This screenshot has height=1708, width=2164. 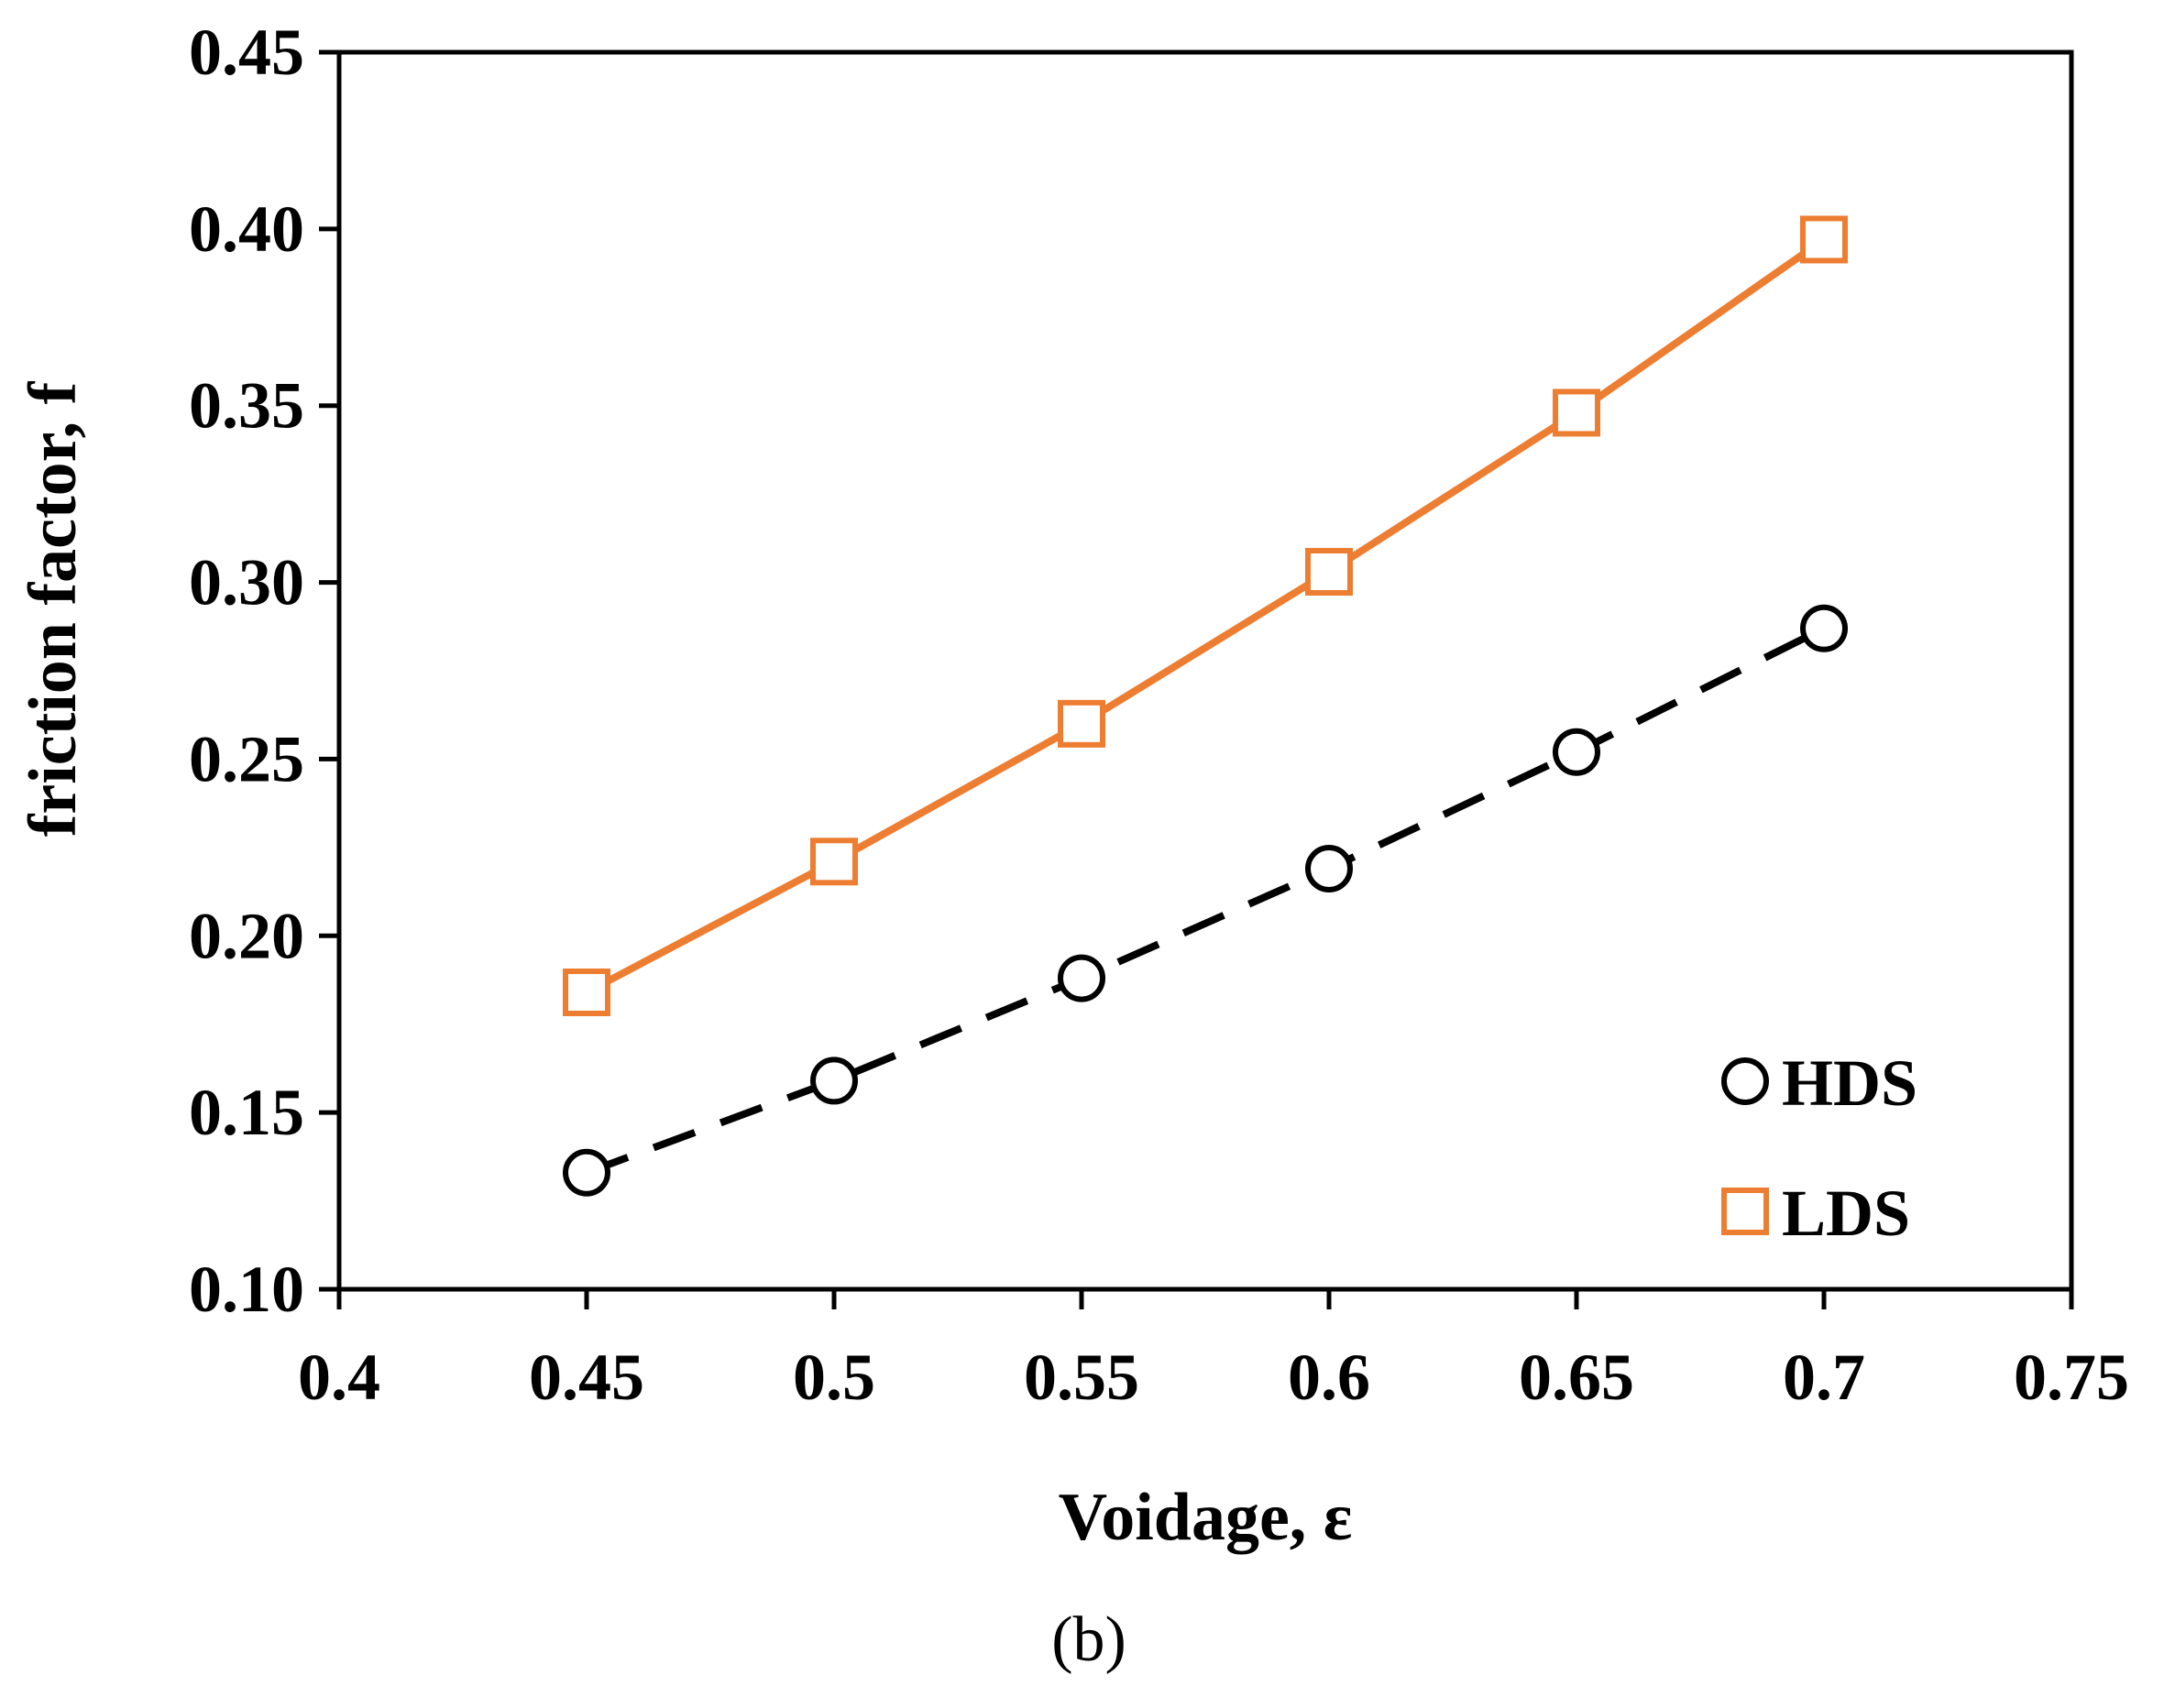 What do you see at coordinates (2071, 1377) in the screenshot?
I see `x-tick-label: 0.75` at bounding box center [2071, 1377].